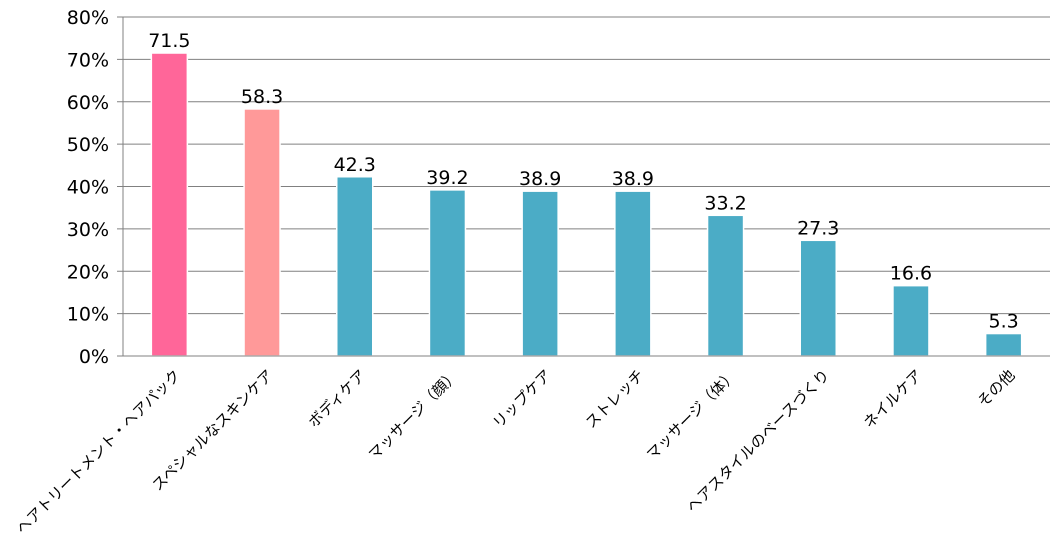  What do you see at coordinates (615, 399) in the screenshot?
I see `x-tick-label: ストレッチ` at bounding box center [615, 399].